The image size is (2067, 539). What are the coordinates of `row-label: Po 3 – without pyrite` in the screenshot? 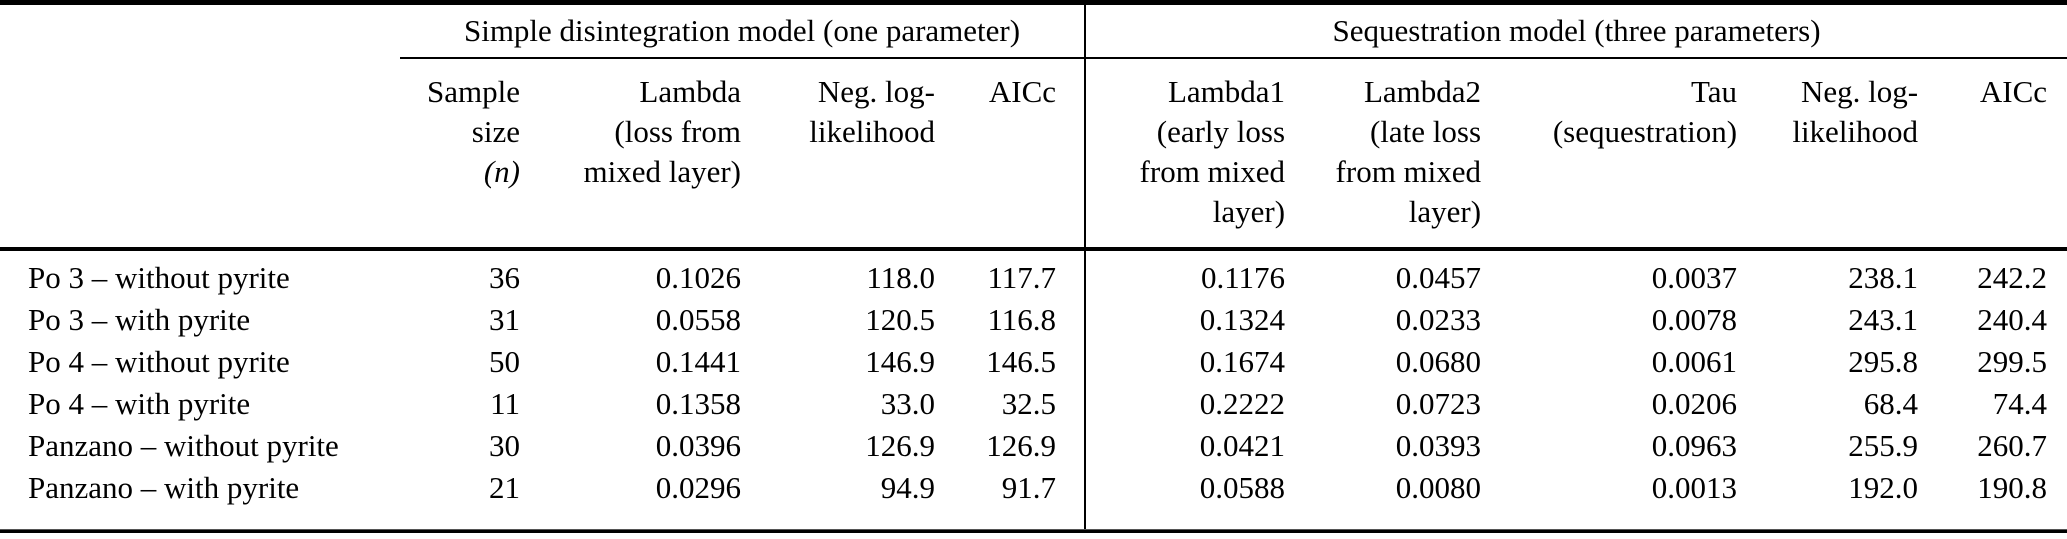 It's located at (159, 277).